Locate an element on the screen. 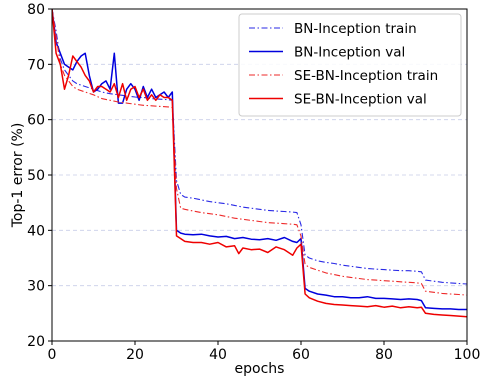  y-tick-label: 40 is located at coordinates (36, 231).